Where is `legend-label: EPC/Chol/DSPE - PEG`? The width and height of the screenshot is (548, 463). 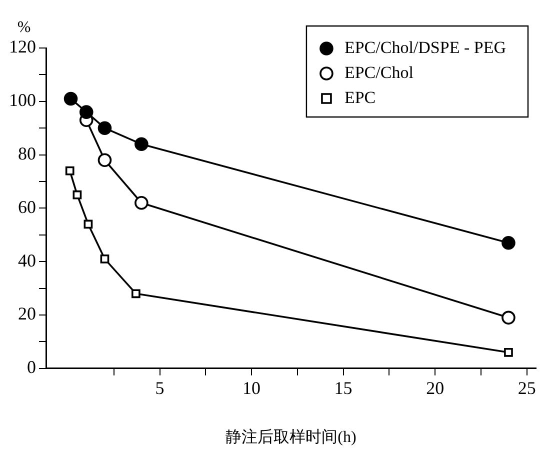 legend-label: EPC/Chol/DSPE - PEG is located at coordinates (425, 47).